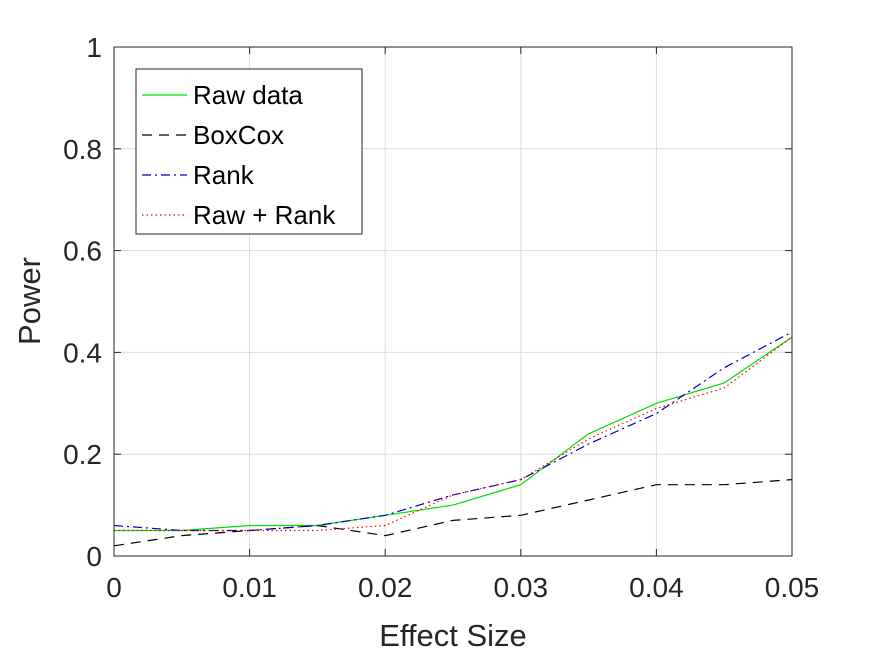 This screenshot has height=656, width=875. What do you see at coordinates (82, 149) in the screenshot?
I see `y-tick-label: 0.8` at bounding box center [82, 149].